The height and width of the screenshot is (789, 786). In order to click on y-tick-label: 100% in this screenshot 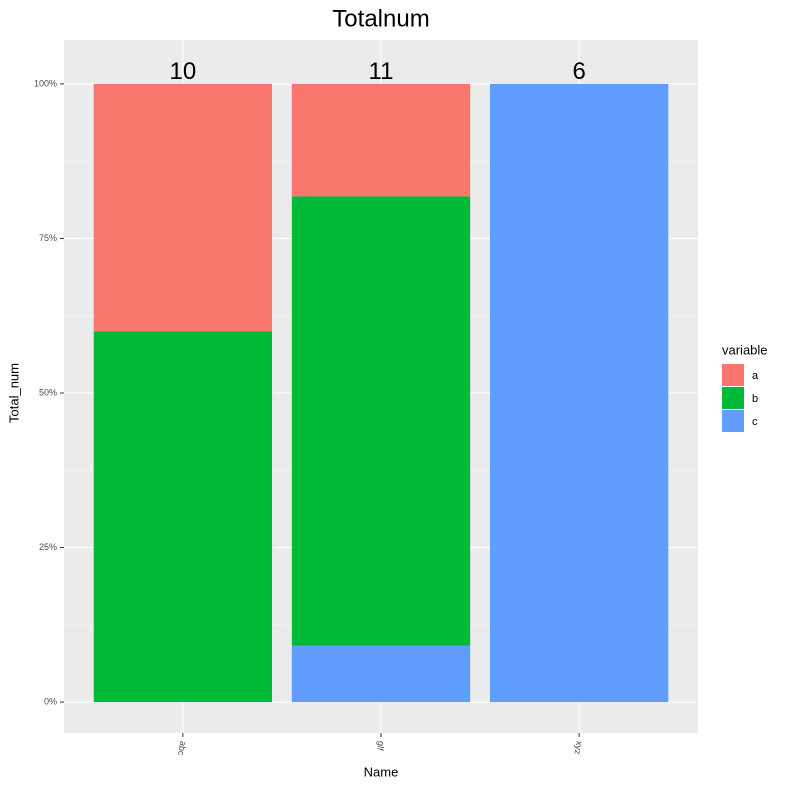, I will do `click(45, 83)`.